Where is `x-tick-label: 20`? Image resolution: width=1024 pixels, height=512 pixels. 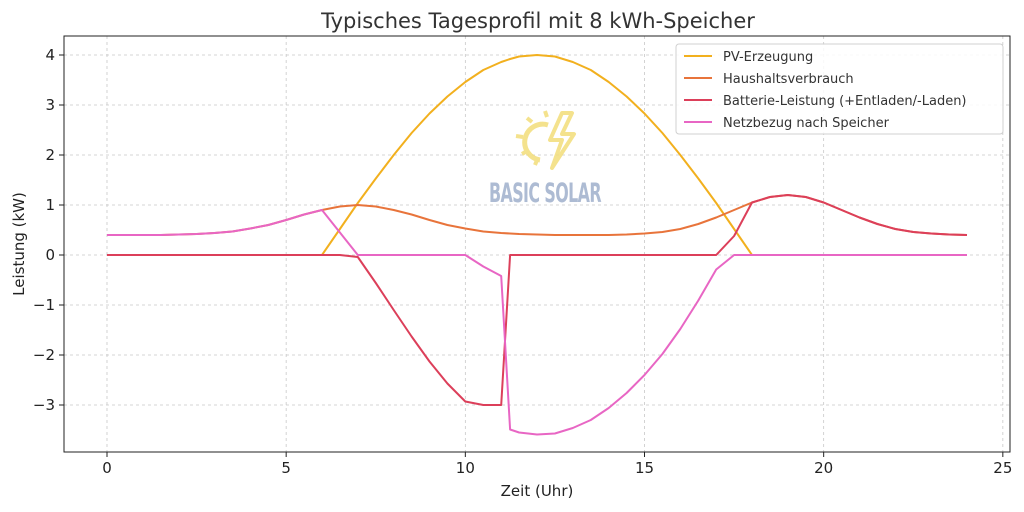 x-tick-label: 20 is located at coordinates (823, 468).